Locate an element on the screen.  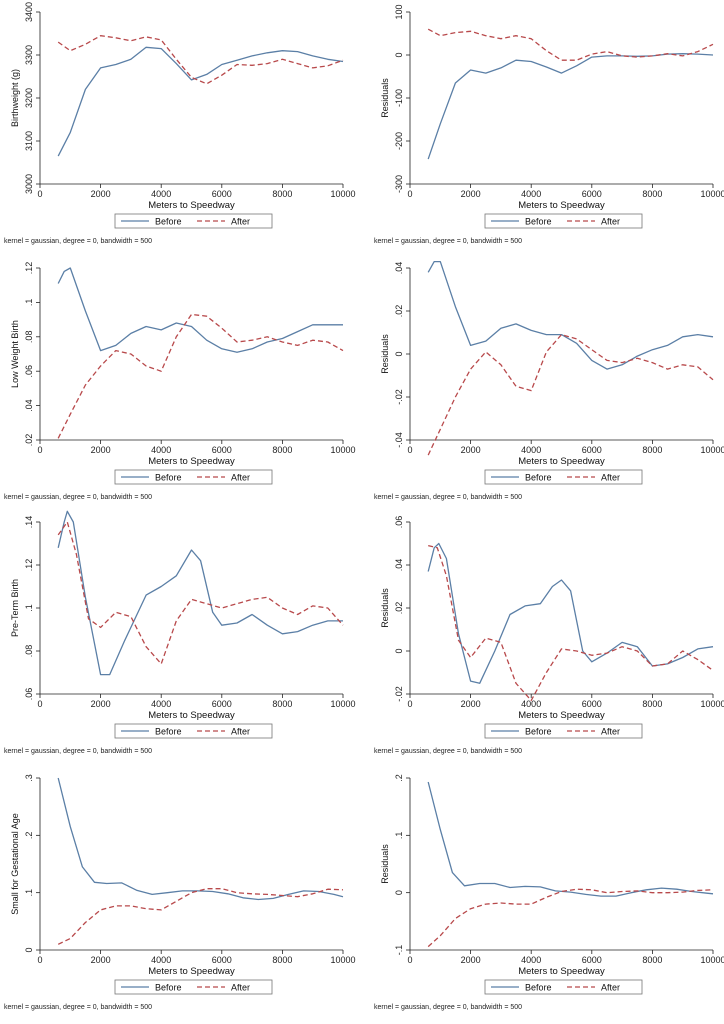
y-axis-label: Low Weight Birth is located at coordinates (15, 354).